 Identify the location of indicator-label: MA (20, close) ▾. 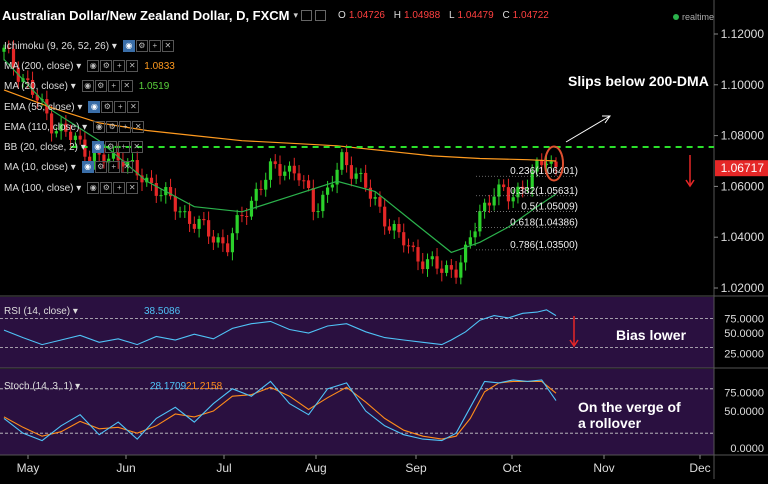
(40, 86).